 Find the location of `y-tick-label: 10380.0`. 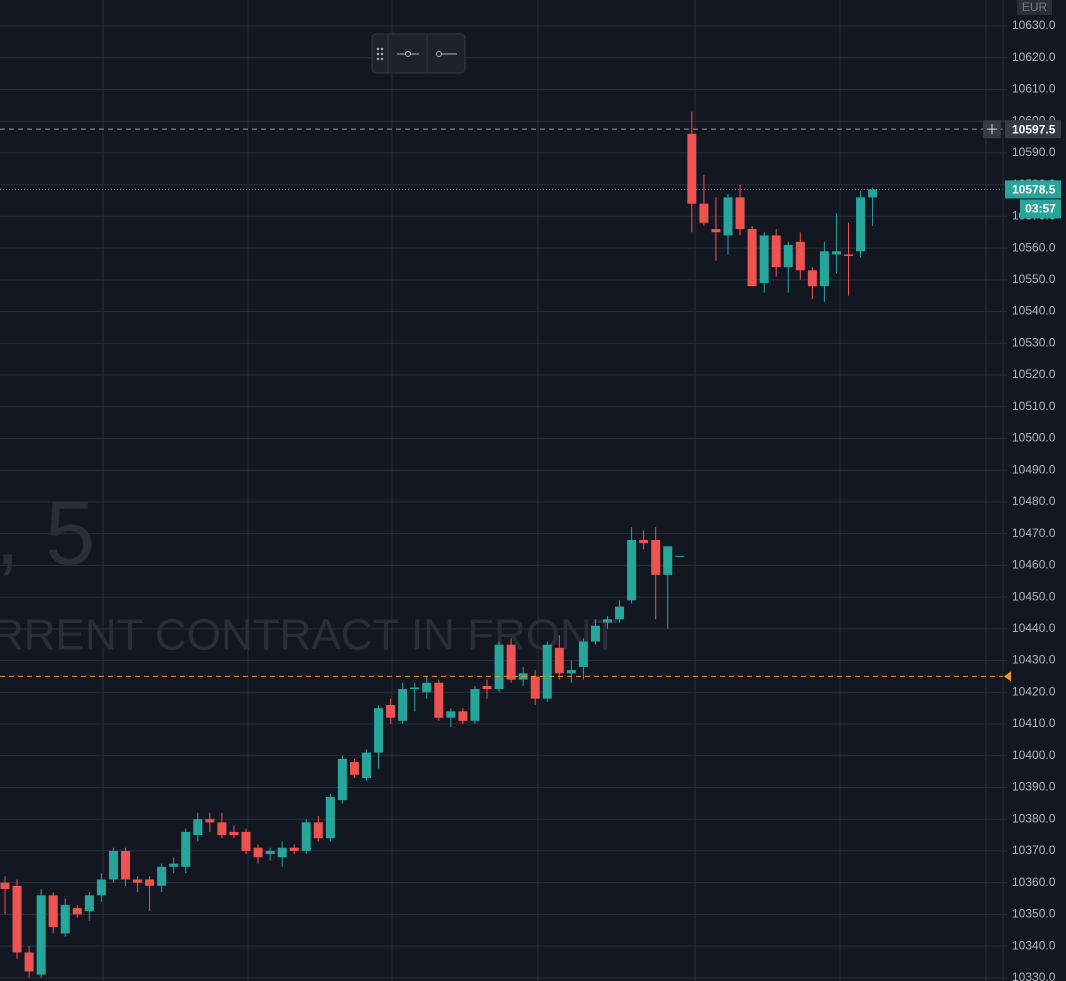

y-tick-label: 10380.0 is located at coordinates (1034, 818).